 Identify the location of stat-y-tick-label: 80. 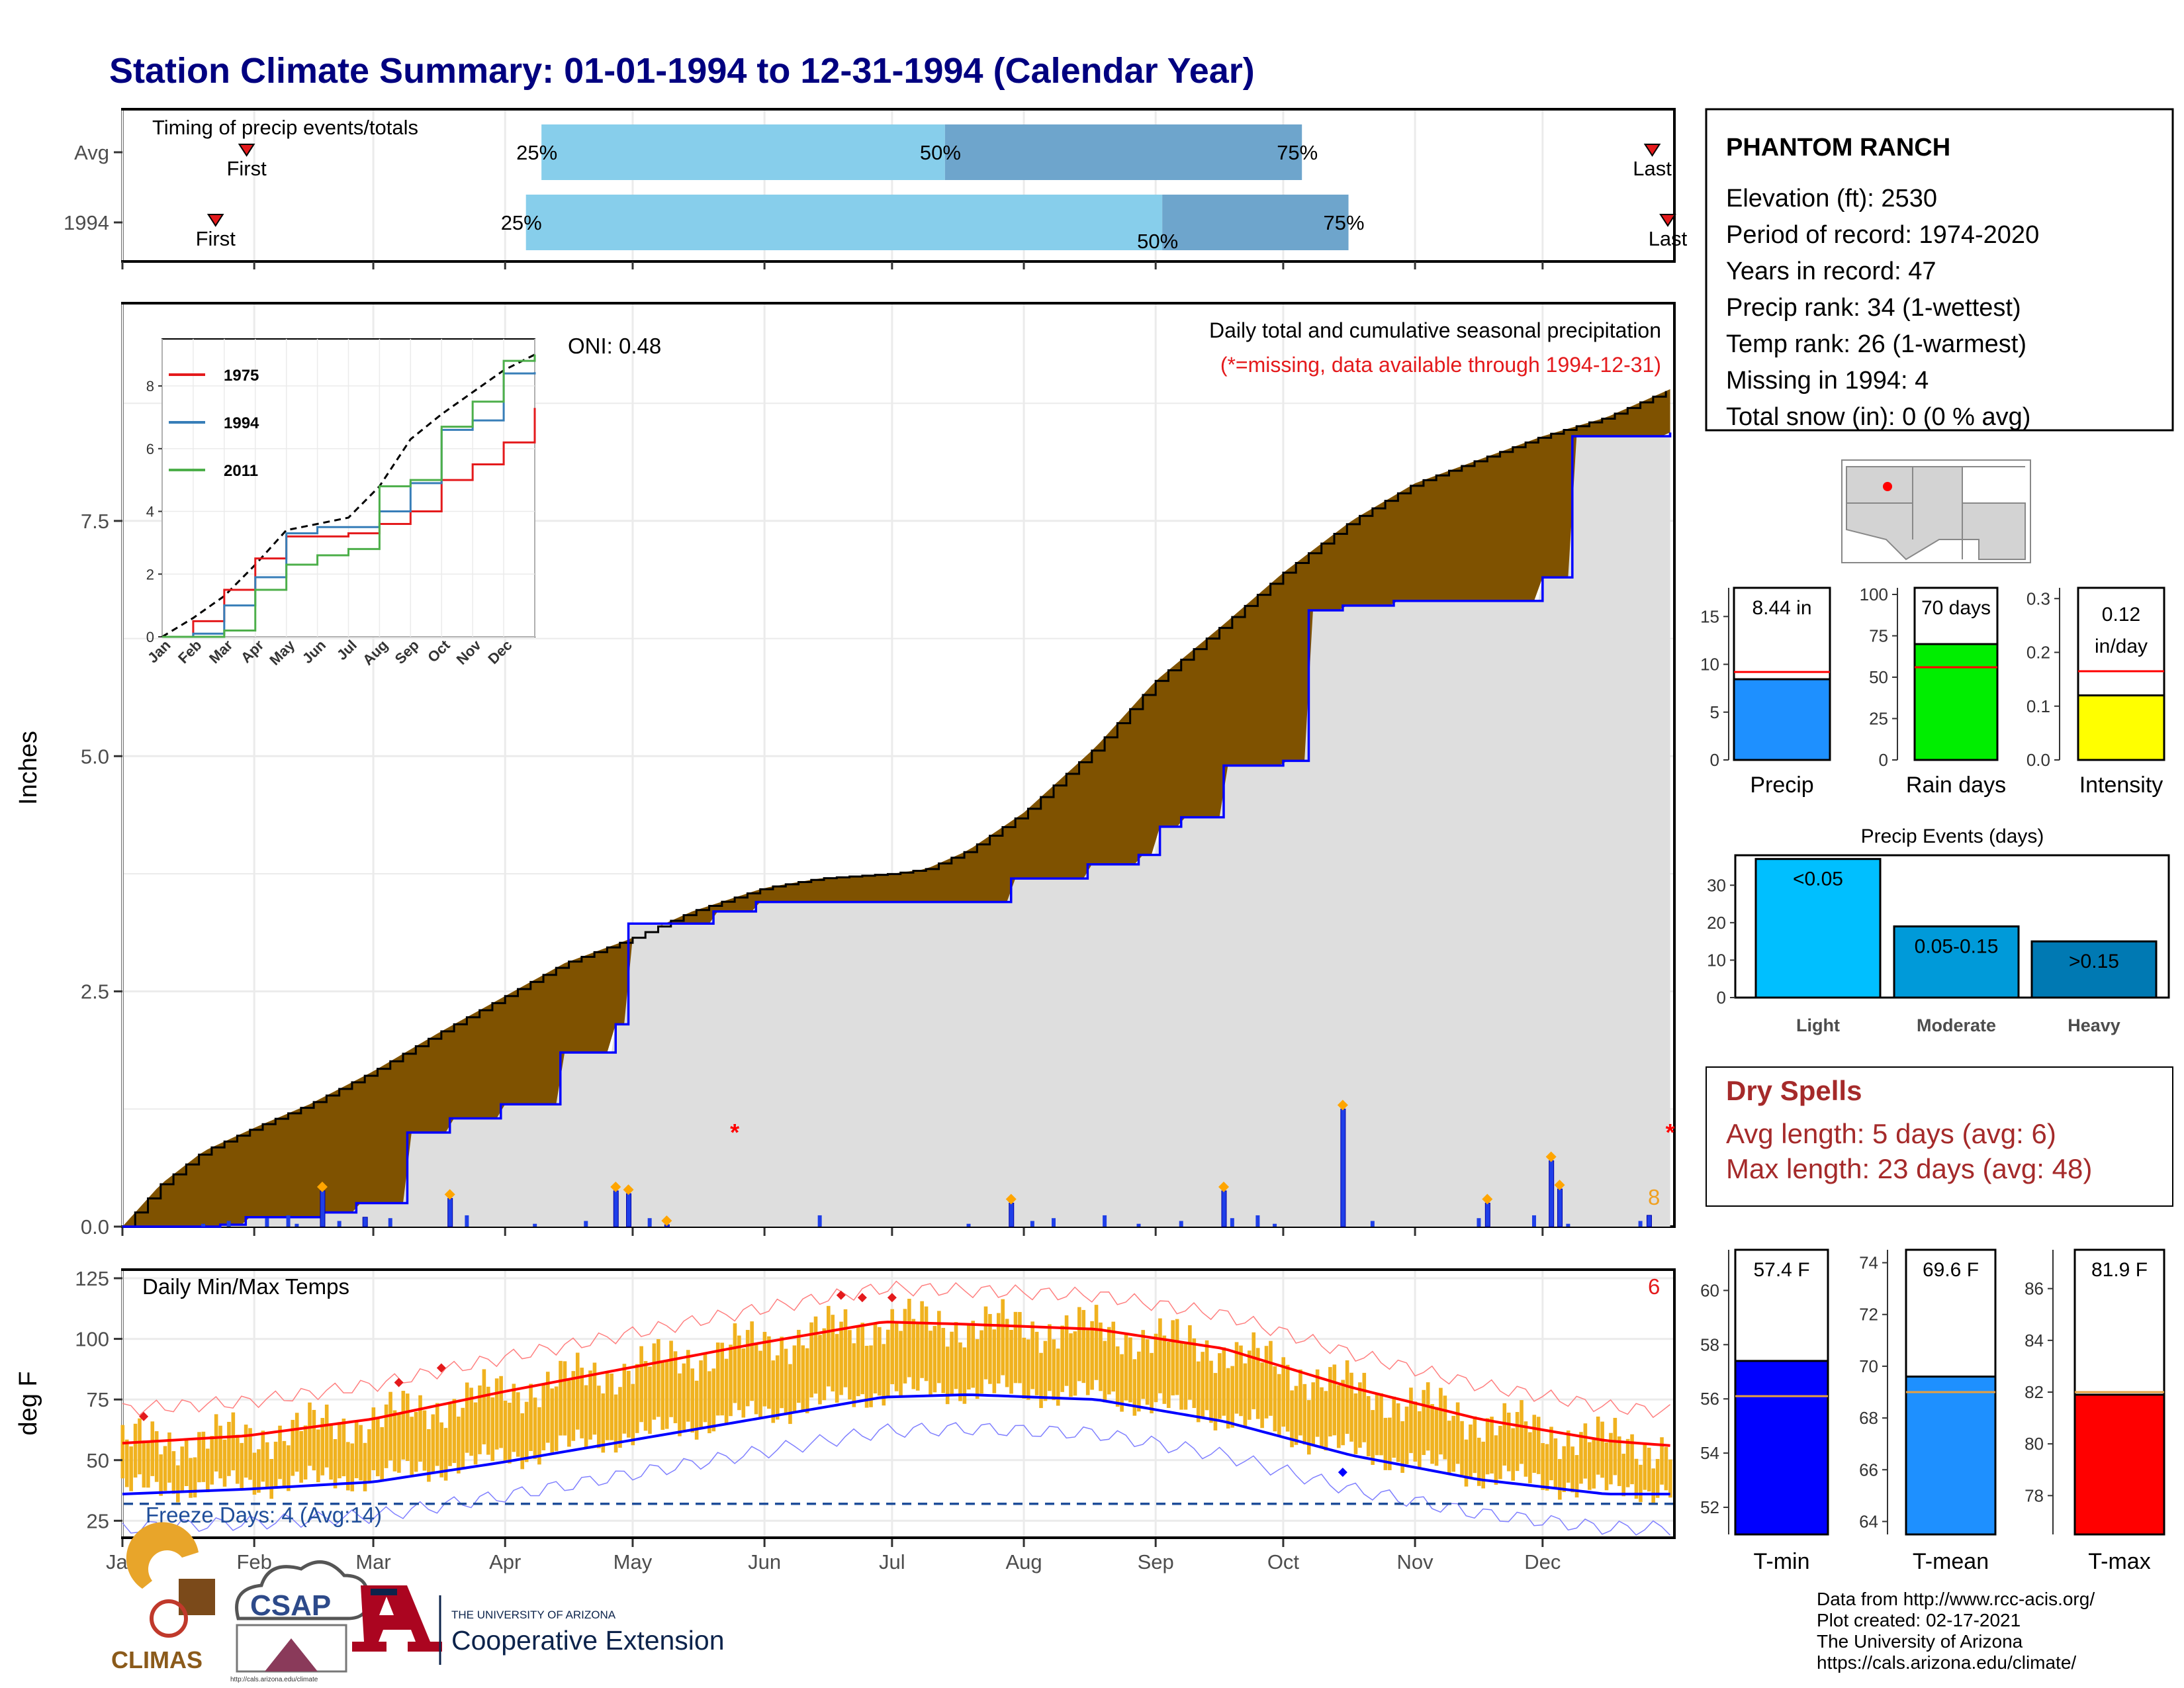
(2034, 1444).